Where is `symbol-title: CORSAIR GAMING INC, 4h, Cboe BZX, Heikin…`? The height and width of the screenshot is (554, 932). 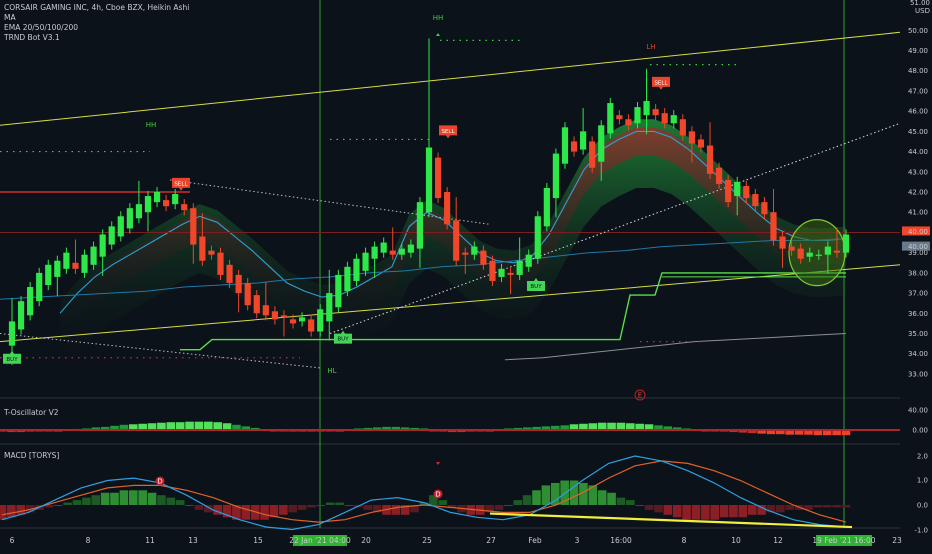
symbol-title: CORSAIR GAMING INC, 4h, Cboe BZX, Heikin… is located at coordinates (97, 7).